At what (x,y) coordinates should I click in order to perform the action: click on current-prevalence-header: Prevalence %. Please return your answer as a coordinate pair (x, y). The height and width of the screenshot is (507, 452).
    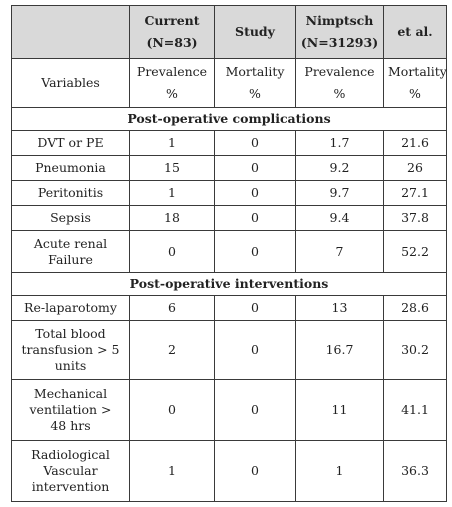
    Looking at the image, I should click on (172, 83).